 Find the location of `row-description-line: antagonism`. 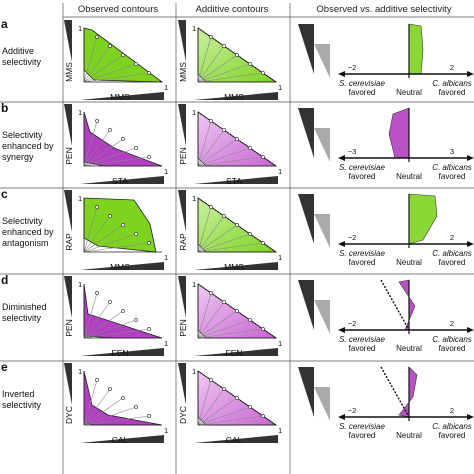

row-description-line: antagonism is located at coordinates (25, 243).